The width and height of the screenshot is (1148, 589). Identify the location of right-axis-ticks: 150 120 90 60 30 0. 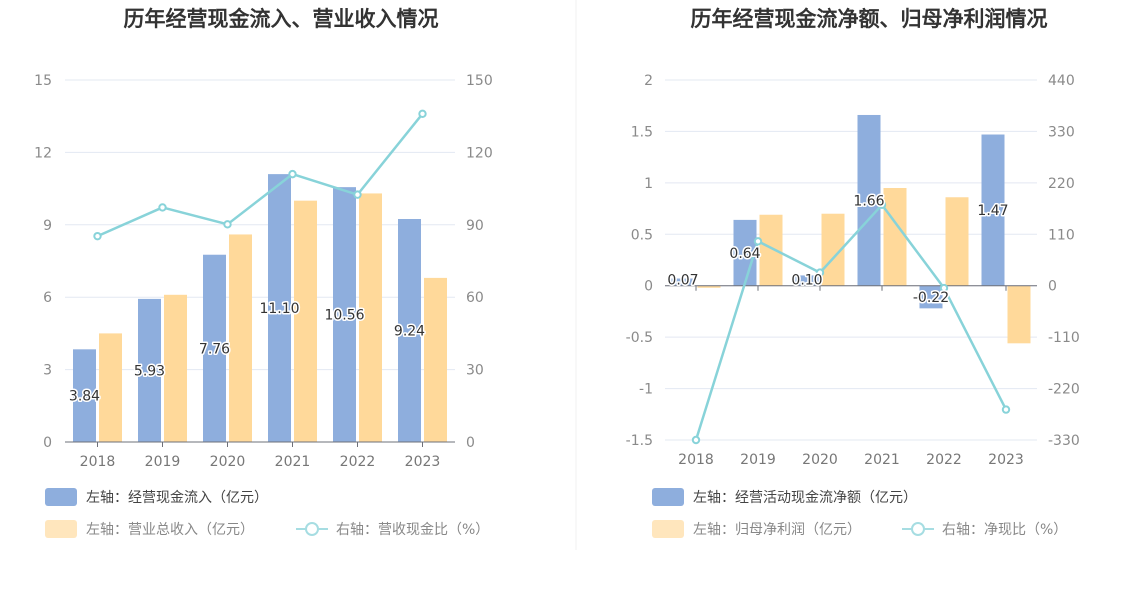
(479, 262).